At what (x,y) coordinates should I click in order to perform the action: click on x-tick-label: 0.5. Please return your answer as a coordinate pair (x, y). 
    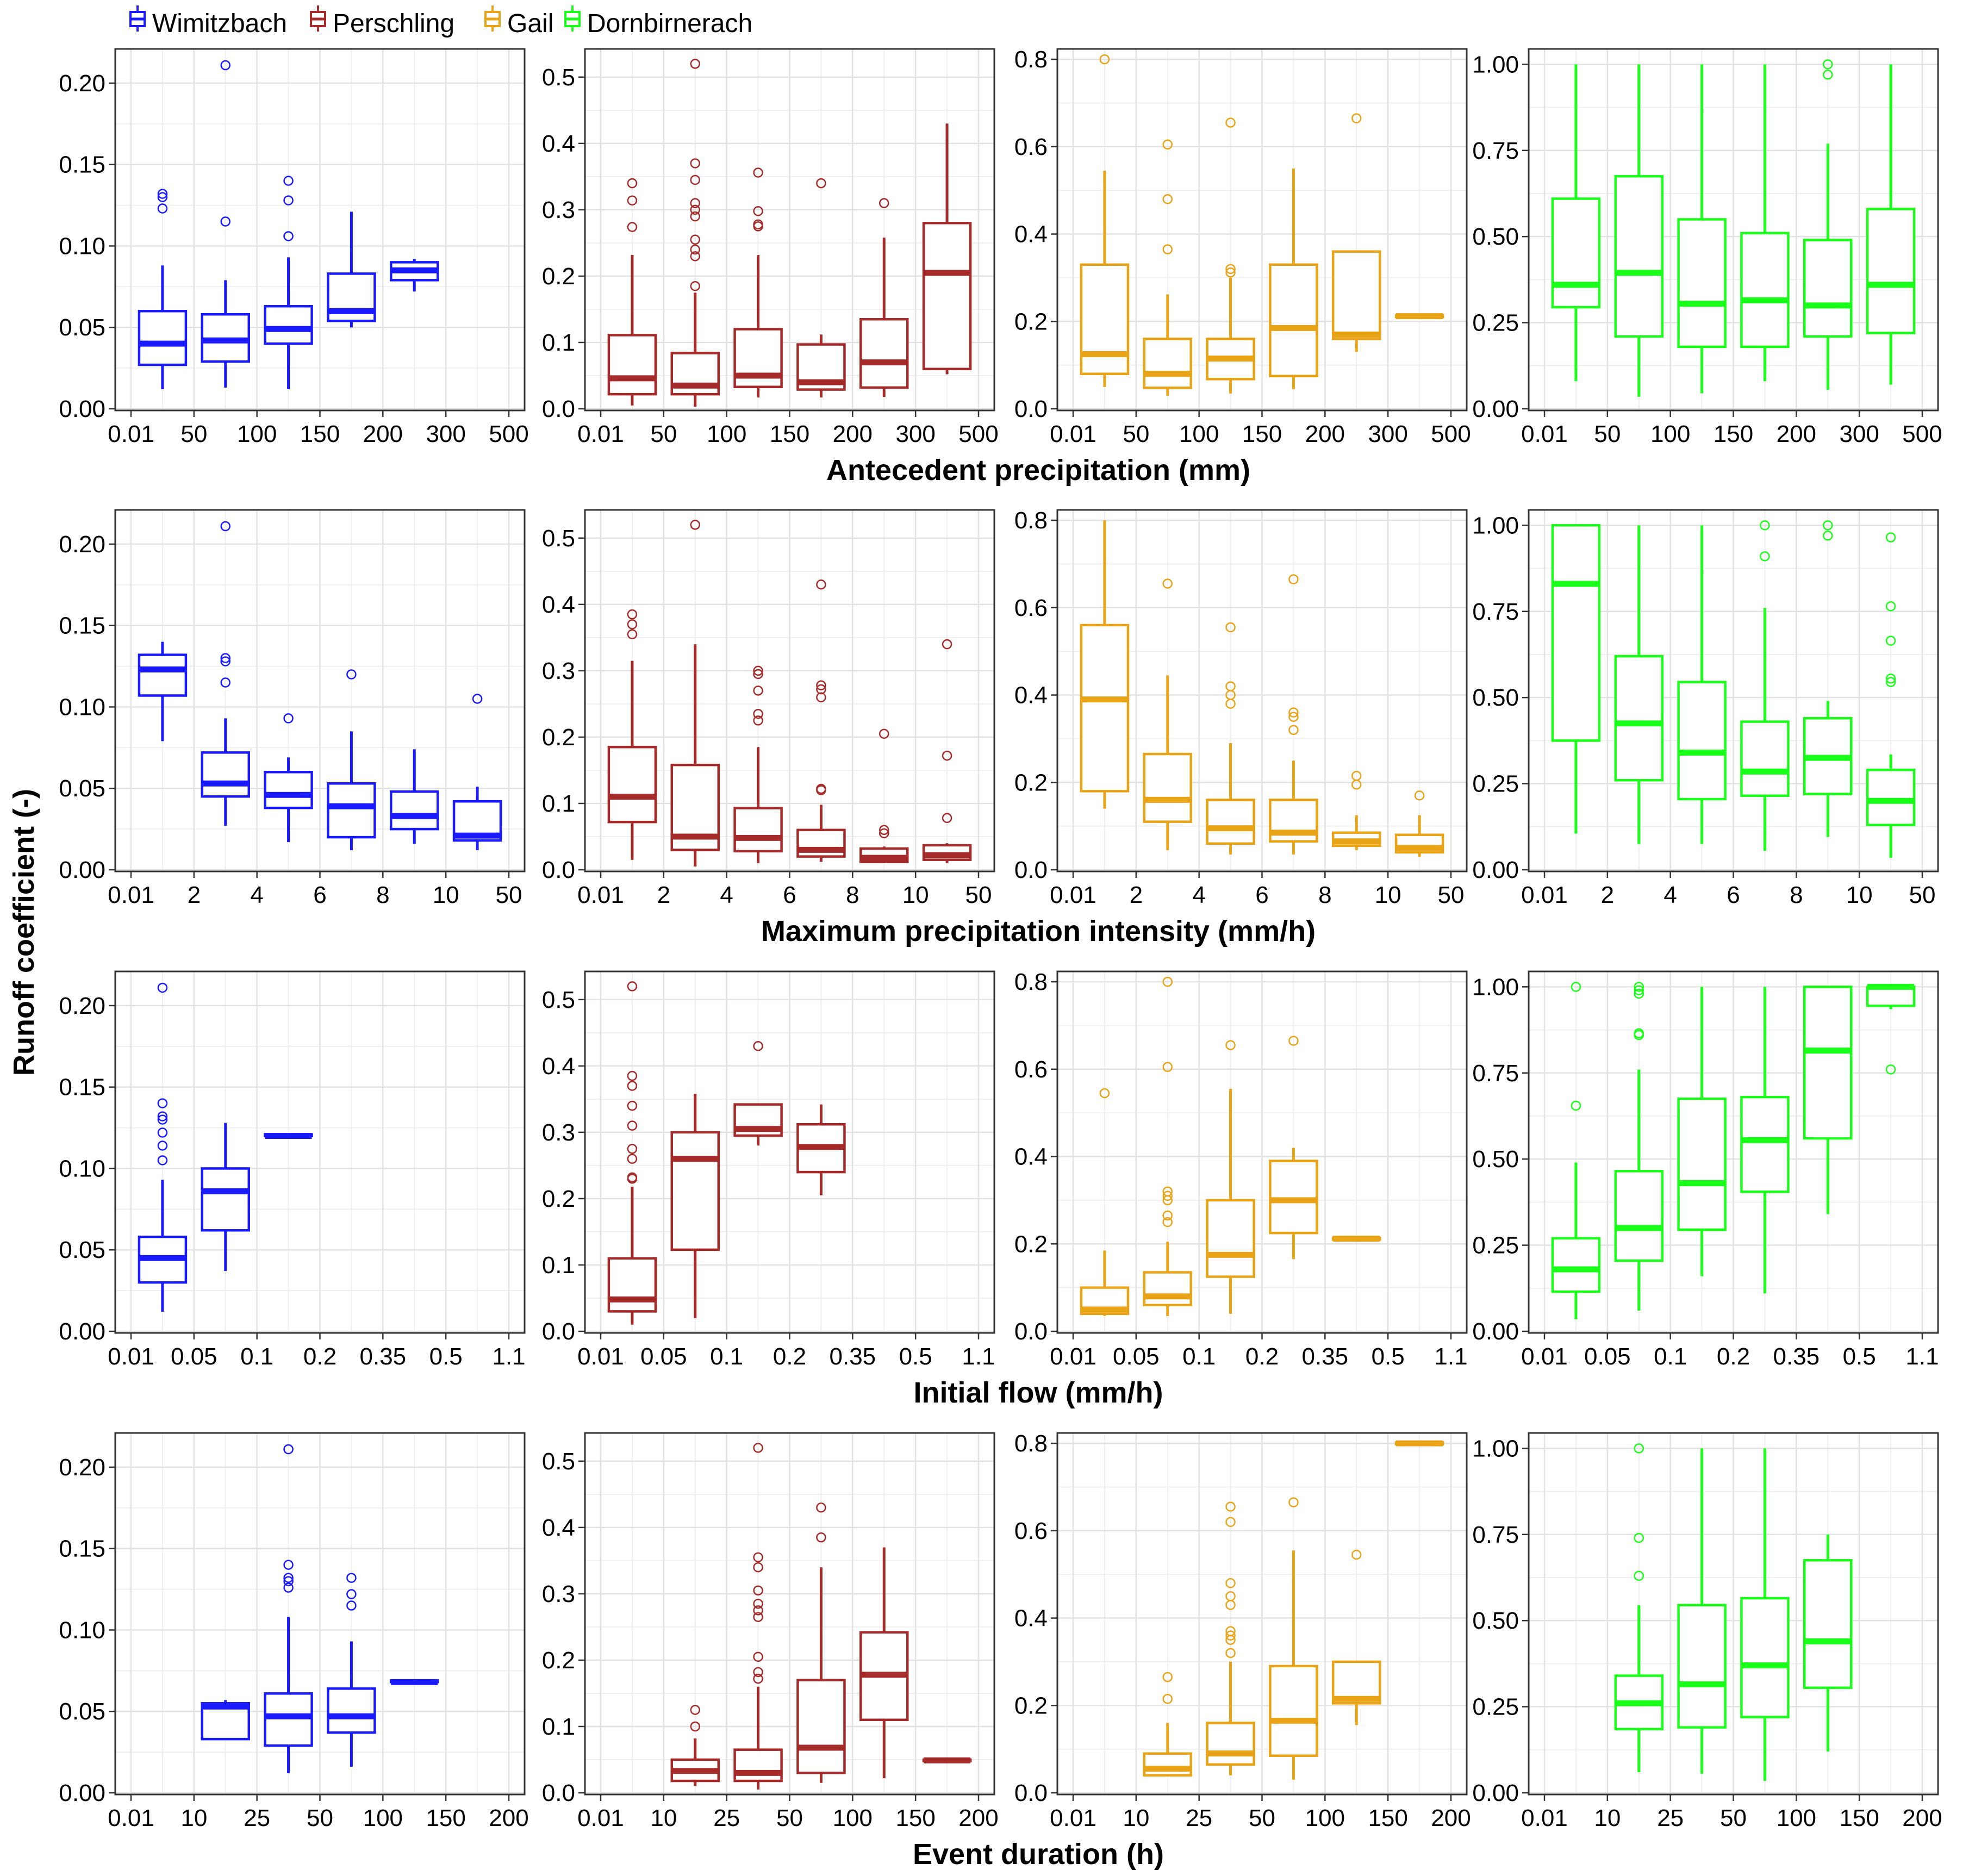
    Looking at the image, I should click on (446, 1357).